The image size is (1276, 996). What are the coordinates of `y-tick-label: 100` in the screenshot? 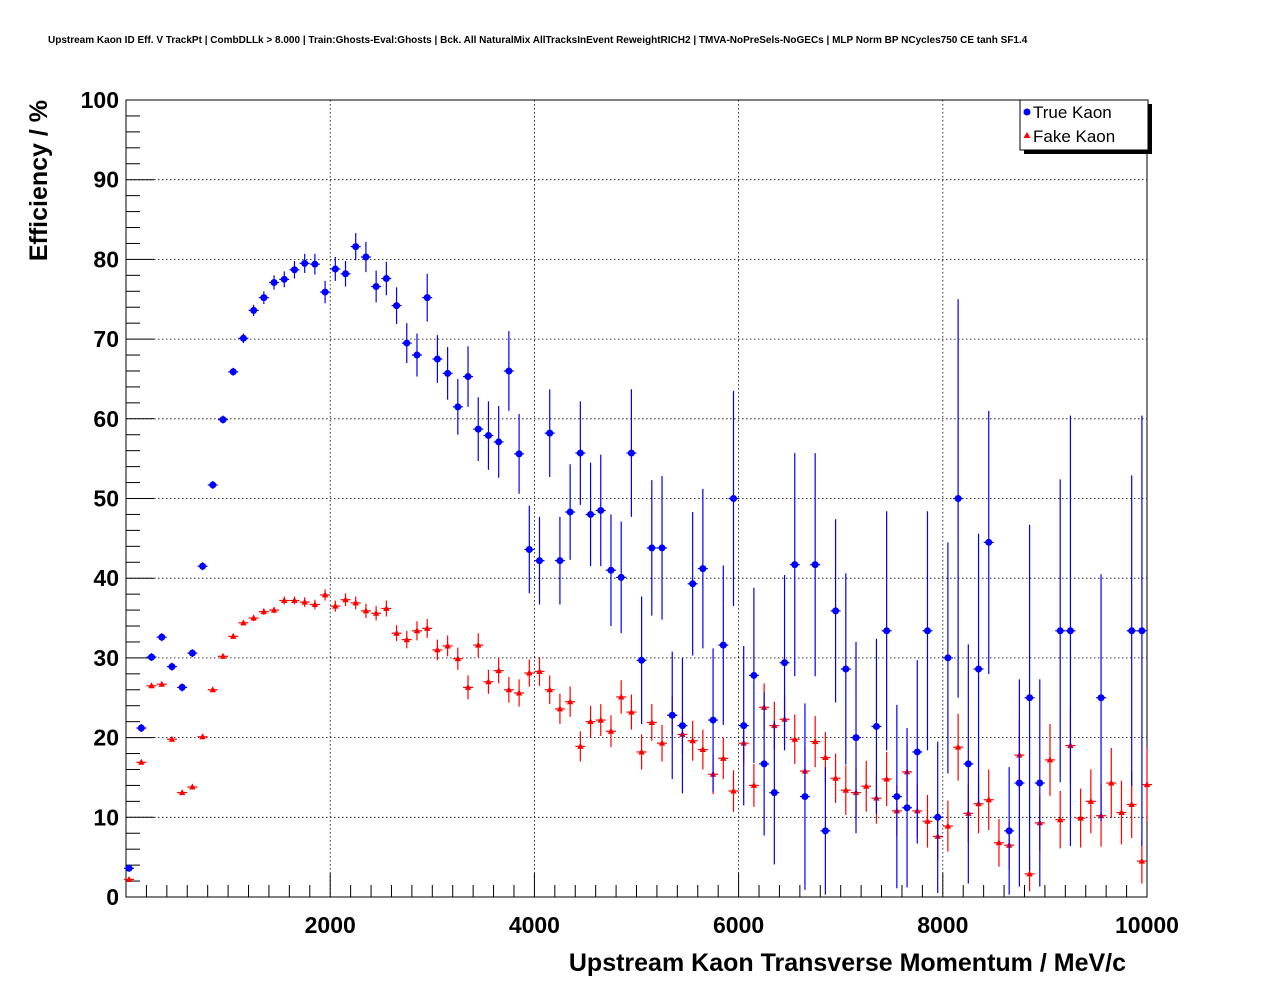 It's located at (100, 100).